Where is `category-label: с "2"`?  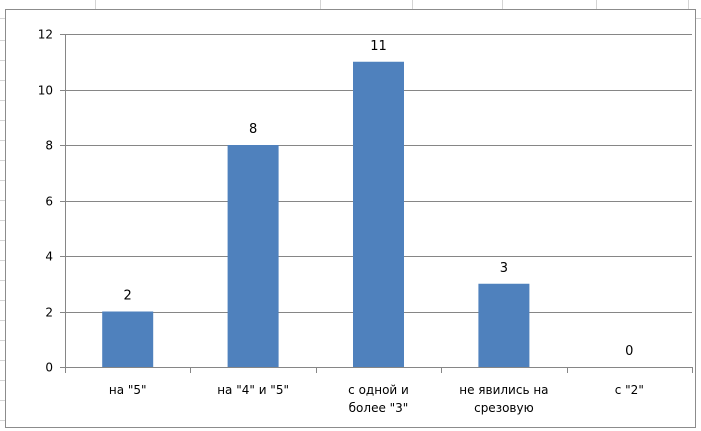 category-label: с "2" is located at coordinates (629, 390).